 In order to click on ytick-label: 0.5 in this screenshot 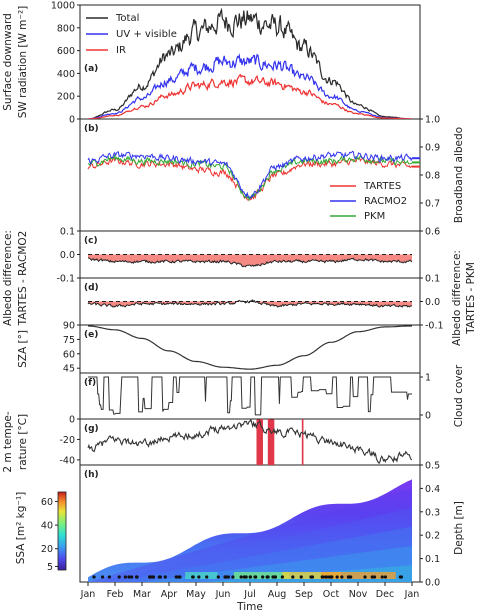, I will do `click(432, 466)`.